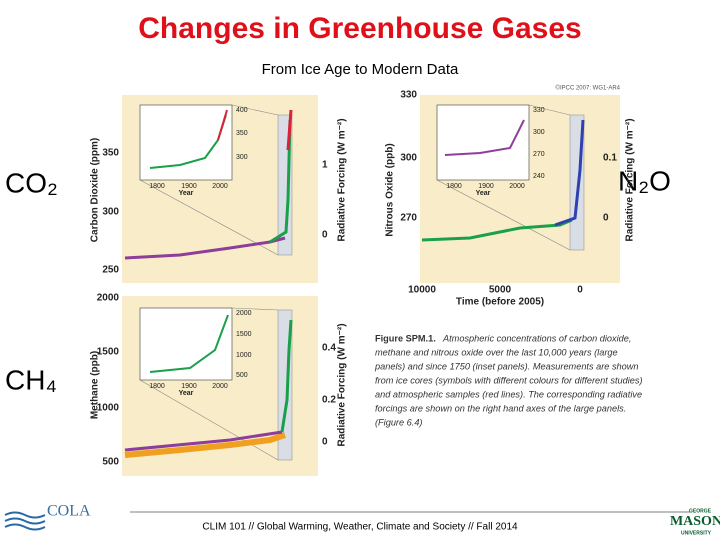 The image size is (720, 540). What do you see at coordinates (696, 533) in the screenshot?
I see `logo-text: UNIVERSITY` at bounding box center [696, 533].